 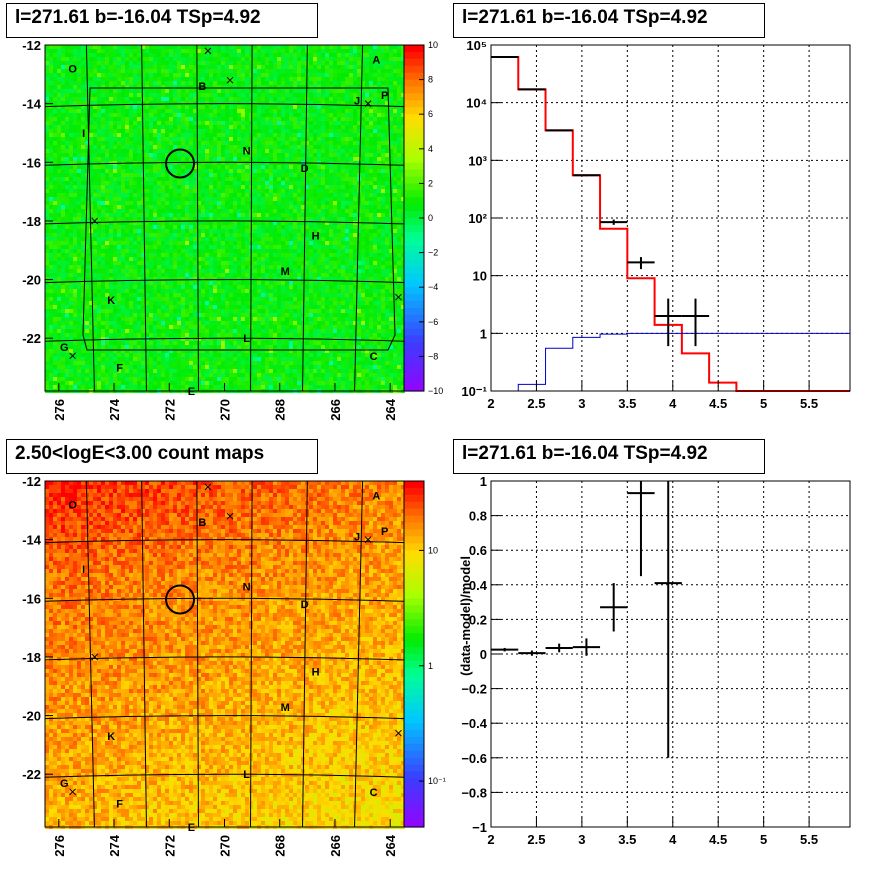 I want to click on map-0-y-tick-label: -18, so click(x=31, y=221).